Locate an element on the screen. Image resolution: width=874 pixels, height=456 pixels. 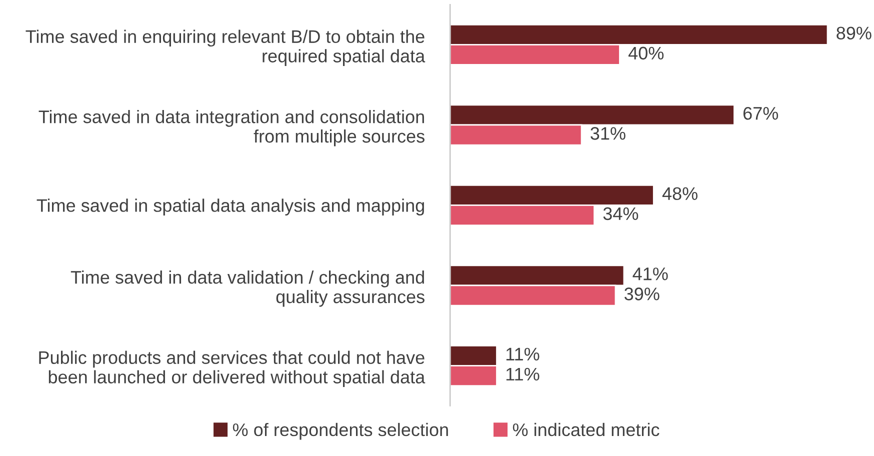
legend-label: % indicated metric is located at coordinates (586, 429).